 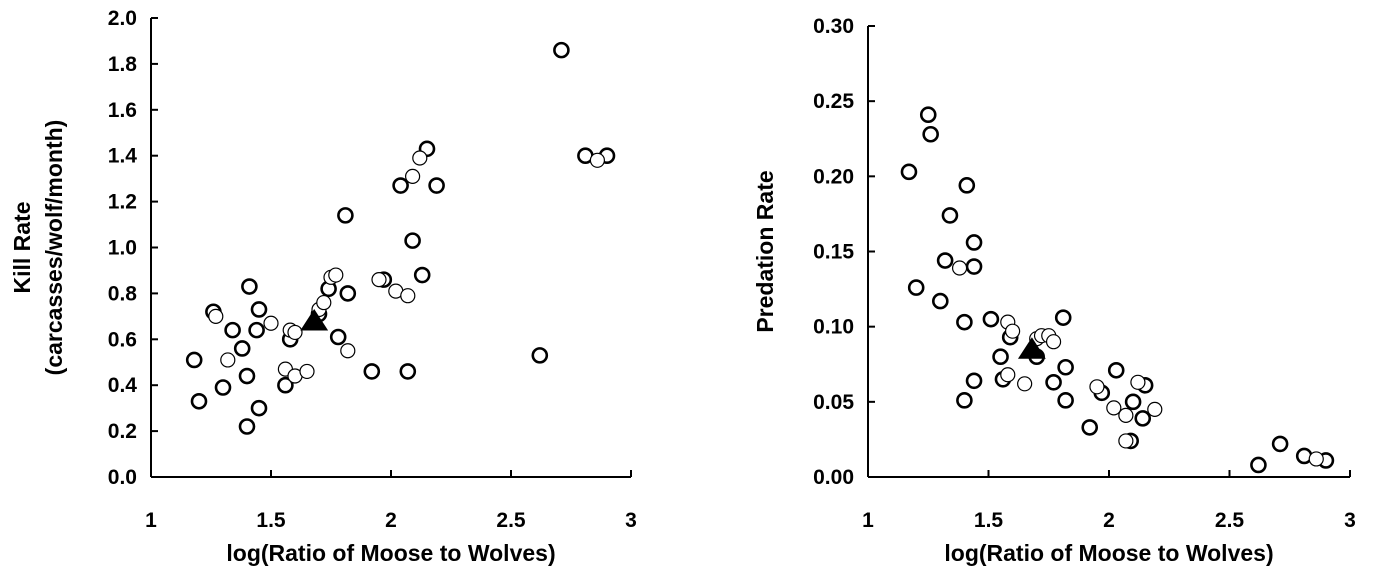 I want to click on y-tick-label: 1.4, so click(x=123, y=156).